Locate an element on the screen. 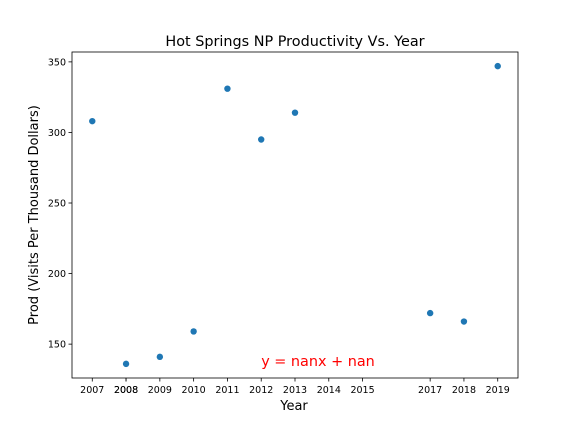 The width and height of the screenshot is (576, 432). x-tick-label: 2014 is located at coordinates (329, 390).